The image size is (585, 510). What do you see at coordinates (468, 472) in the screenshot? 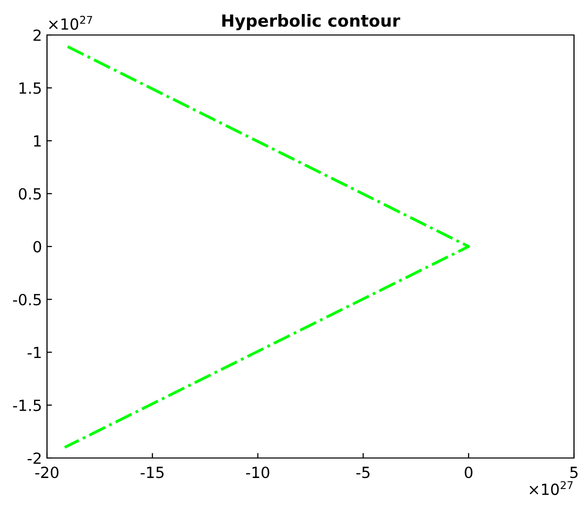
I see `x-tick-label: 0` at bounding box center [468, 472].